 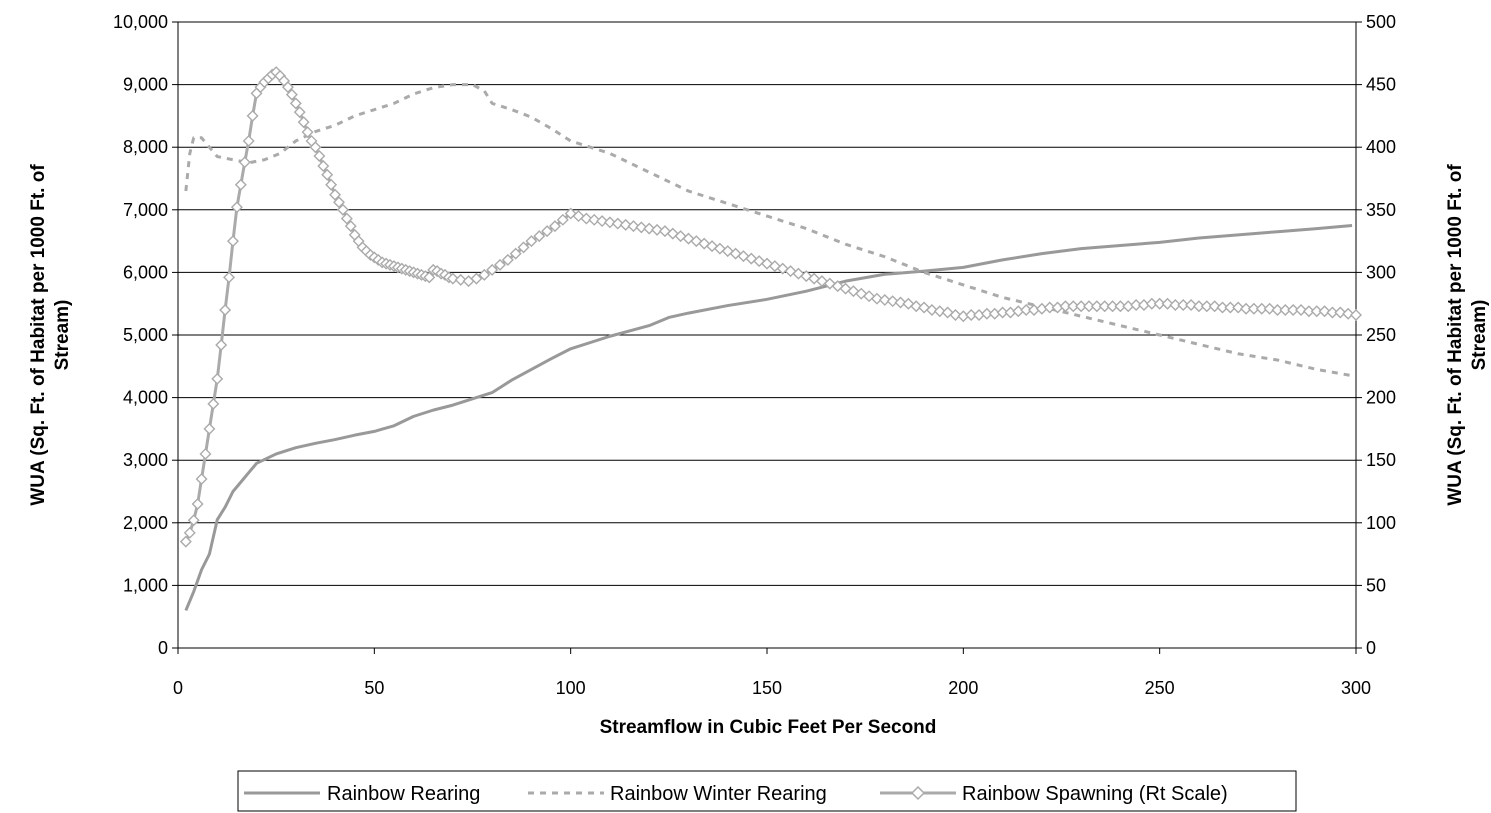 What do you see at coordinates (1356, 688) in the screenshot?
I see `x-tick-label: 300` at bounding box center [1356, 688].